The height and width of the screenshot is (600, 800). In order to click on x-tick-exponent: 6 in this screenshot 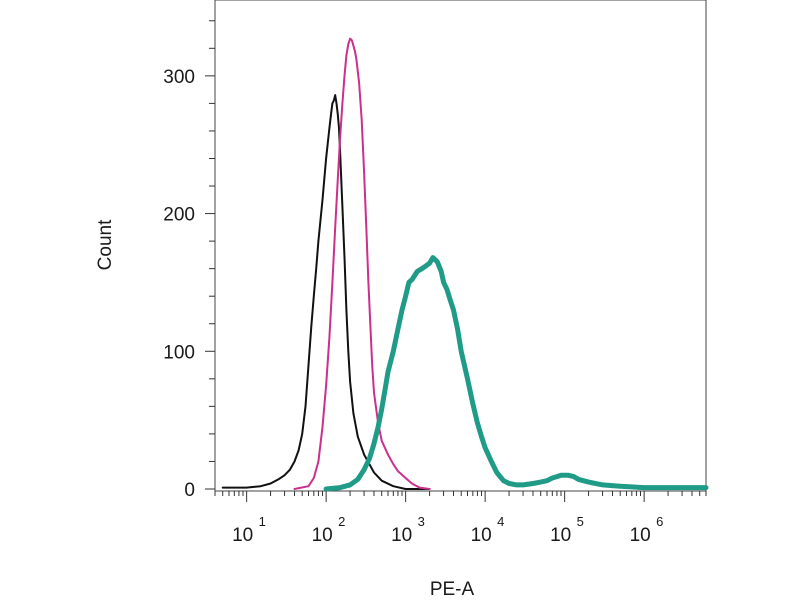, I will do `click(659, 521)`.